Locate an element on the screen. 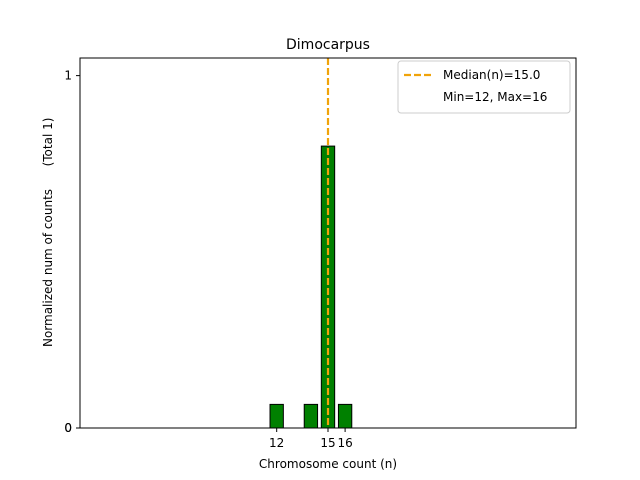  x-tick-label-12: 12 is located at coordinates (276, 443).